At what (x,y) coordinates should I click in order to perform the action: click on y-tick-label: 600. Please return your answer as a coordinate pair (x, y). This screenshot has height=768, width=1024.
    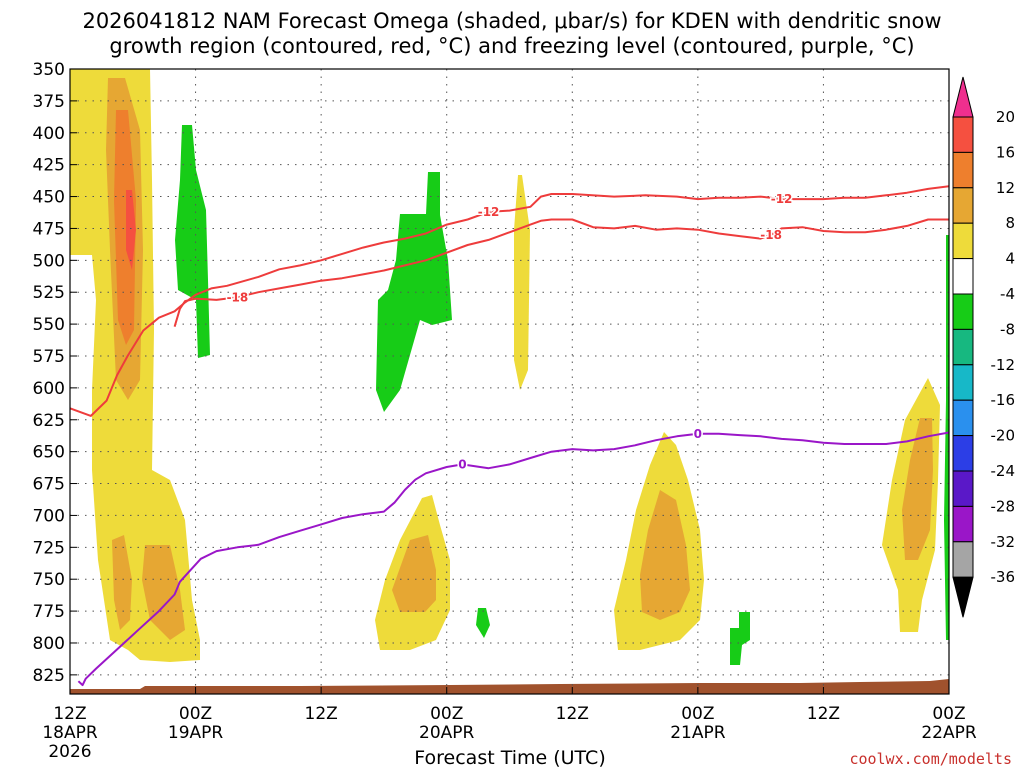
    Looking at the image, I should click on (49, 389).